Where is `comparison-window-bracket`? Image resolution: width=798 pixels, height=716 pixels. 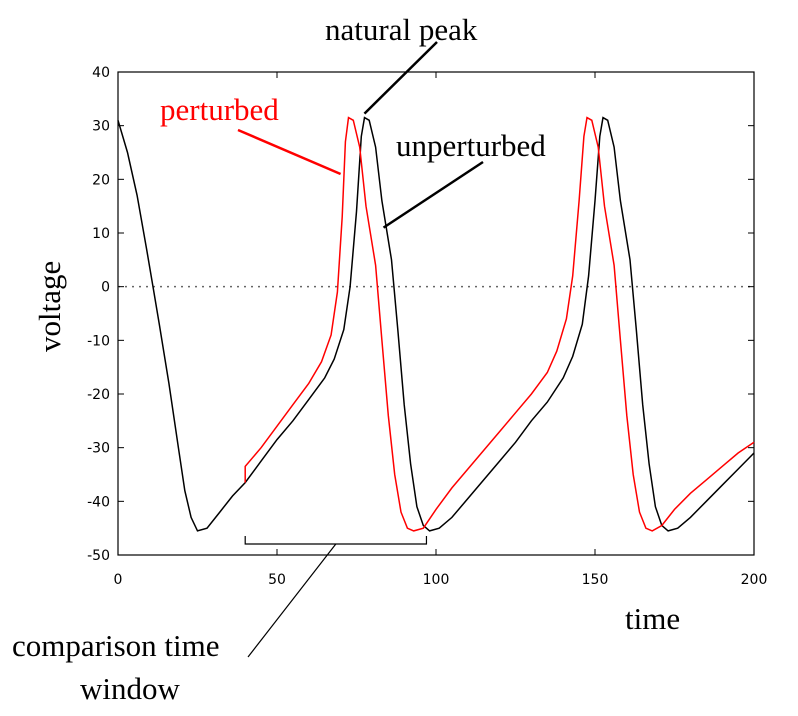
comparison-window-bracket is located at coordinates (336, 540).